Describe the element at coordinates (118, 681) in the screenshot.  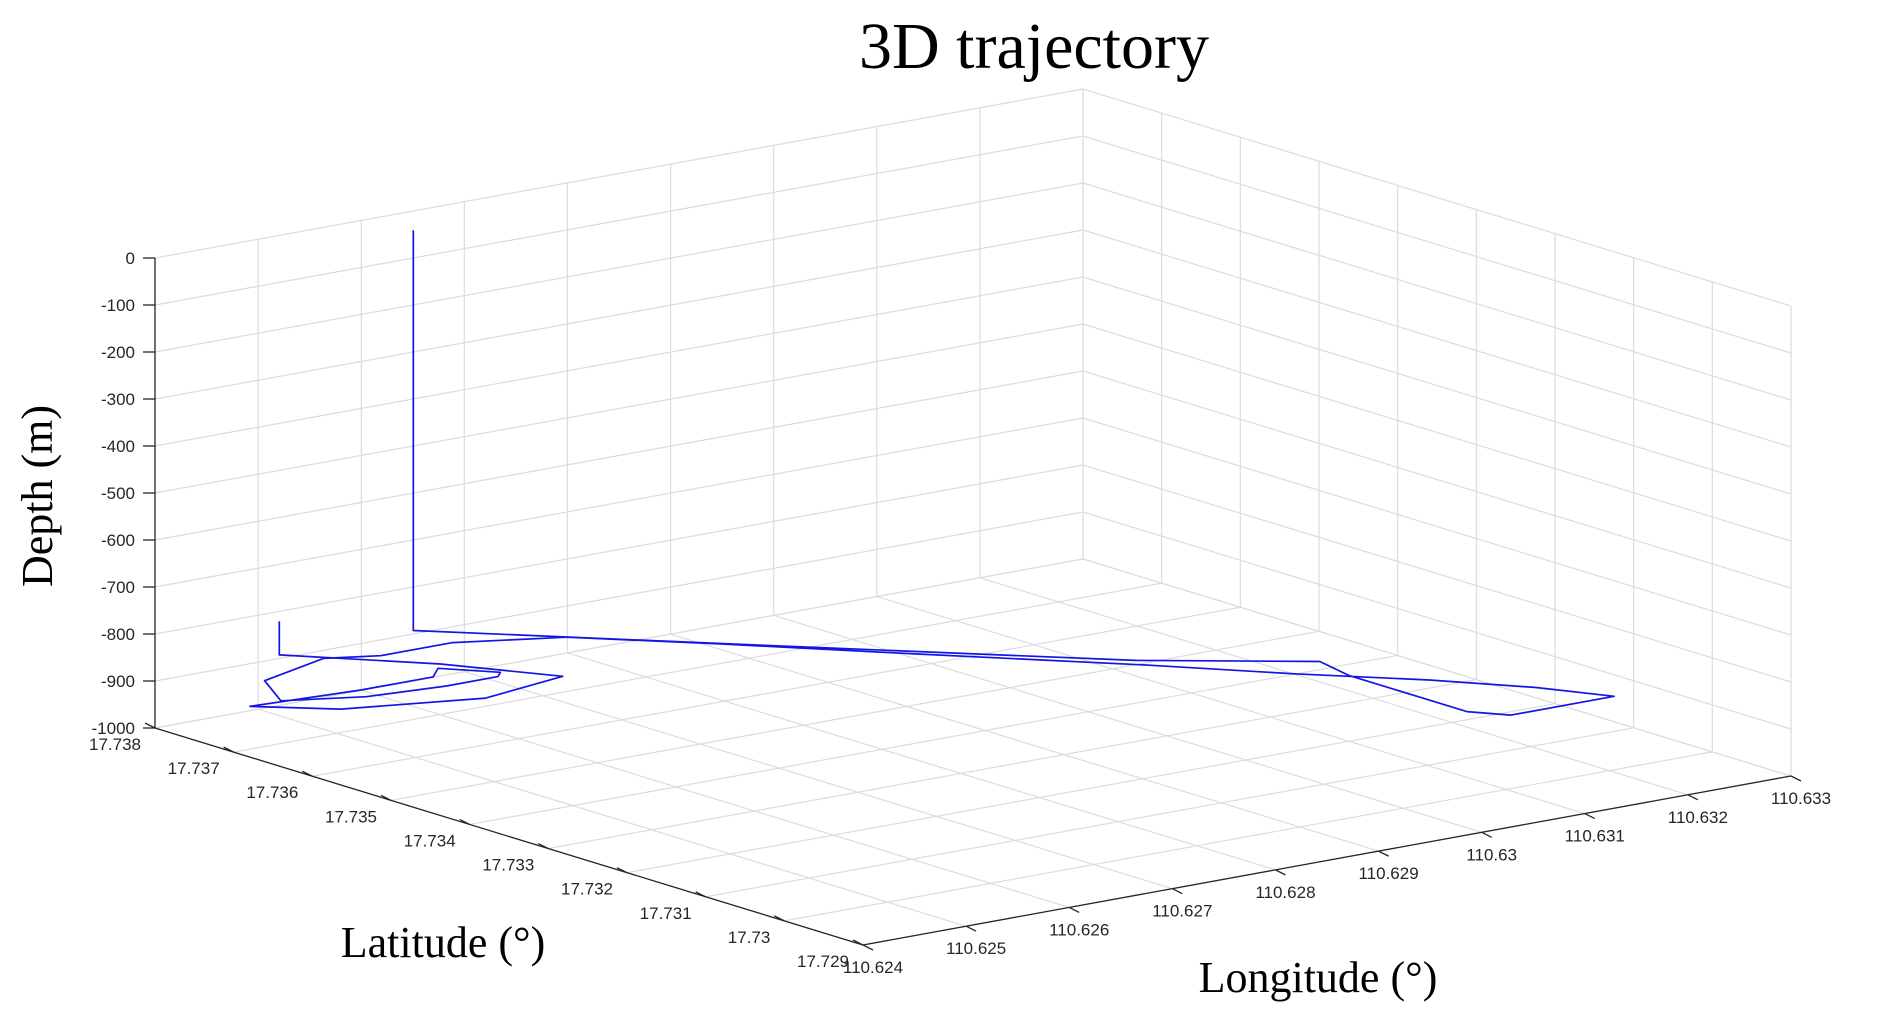
I see `z-tick-label: -900` at that location.